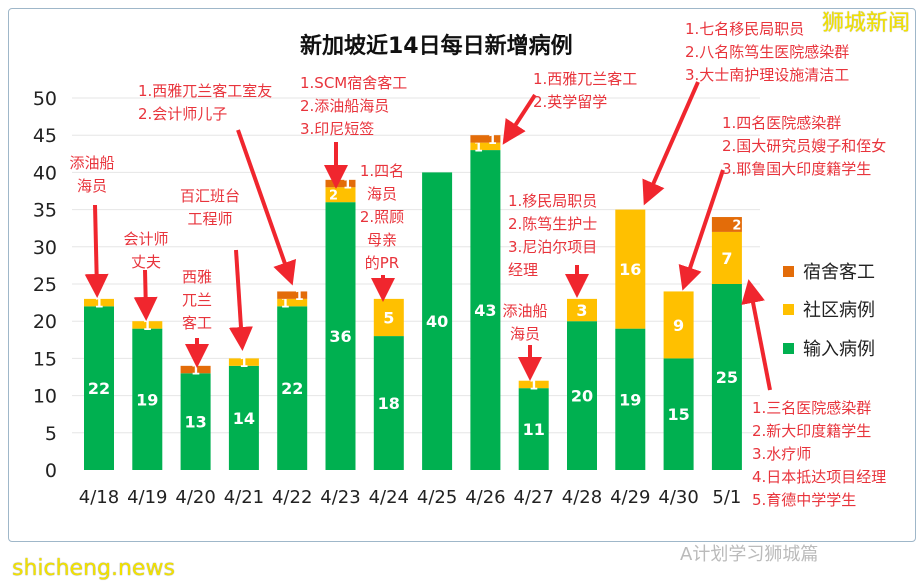  Describe the element at coordinates (553, 224) in the screenshot. I see `annotation-line: 2.陈笃生护士` at that location.